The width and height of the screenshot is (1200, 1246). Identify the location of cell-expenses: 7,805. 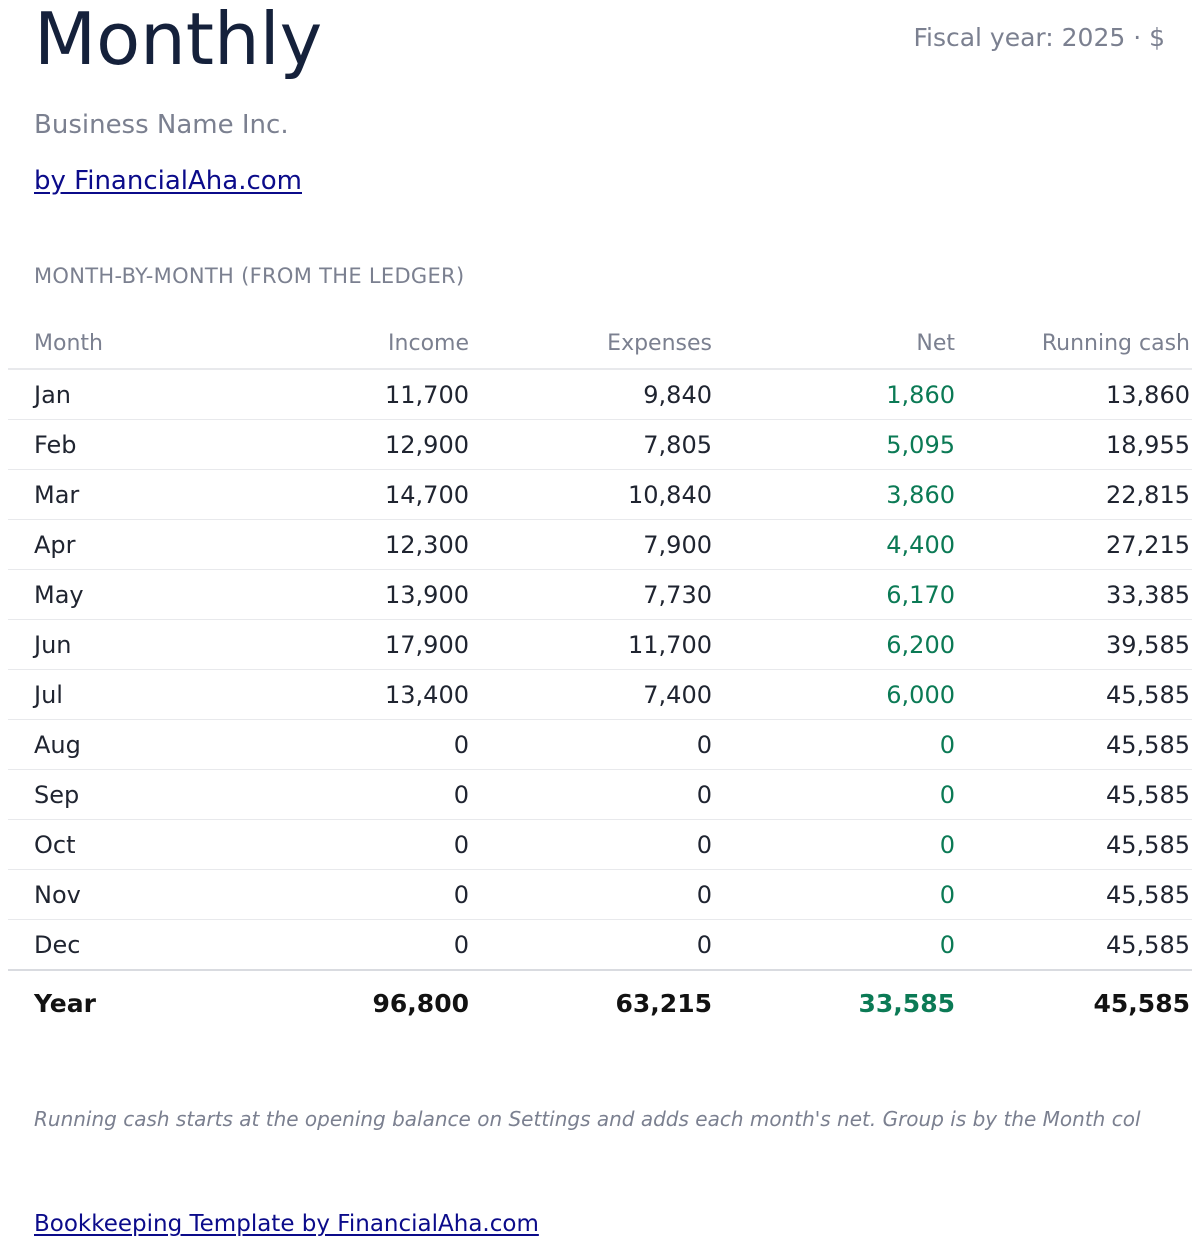
(590, 444).